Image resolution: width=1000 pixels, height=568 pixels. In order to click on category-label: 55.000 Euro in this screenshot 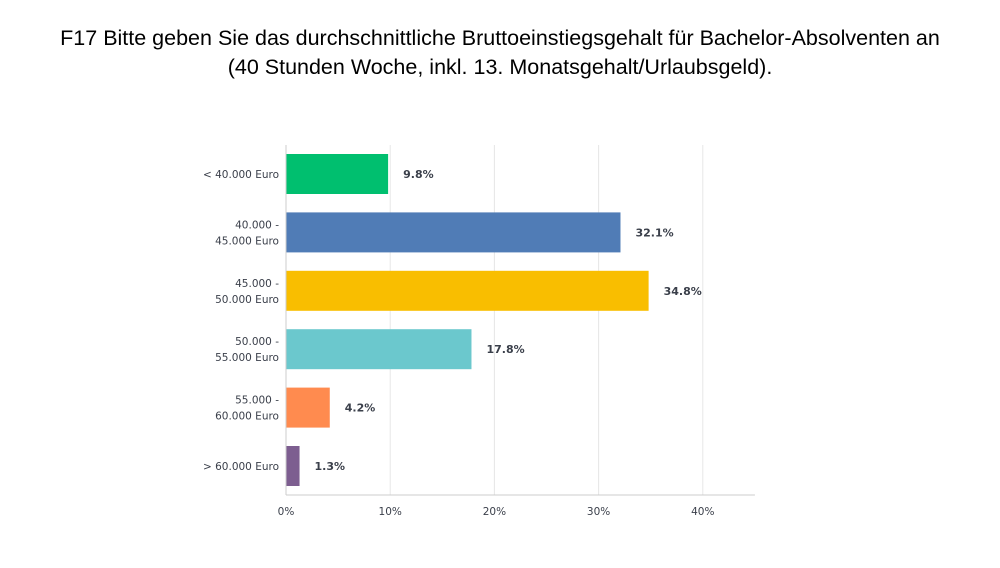, I will do `click(247, 358)`.